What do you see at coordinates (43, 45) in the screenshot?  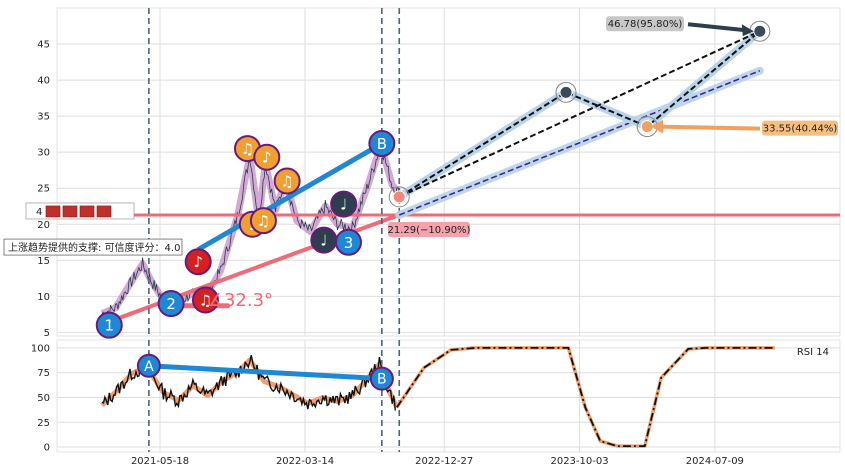 I see `price-y-tick-label: 45` at bounding box center [43, 45].